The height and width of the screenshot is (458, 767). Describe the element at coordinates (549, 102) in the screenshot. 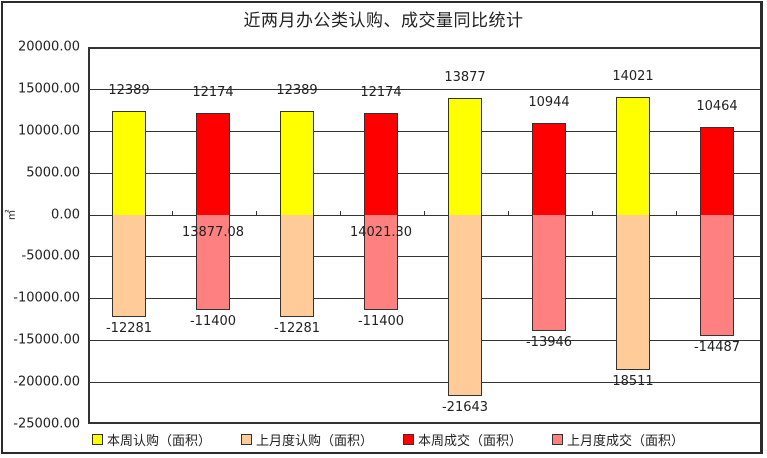

I see `data-label-positive: 10944` at that location.